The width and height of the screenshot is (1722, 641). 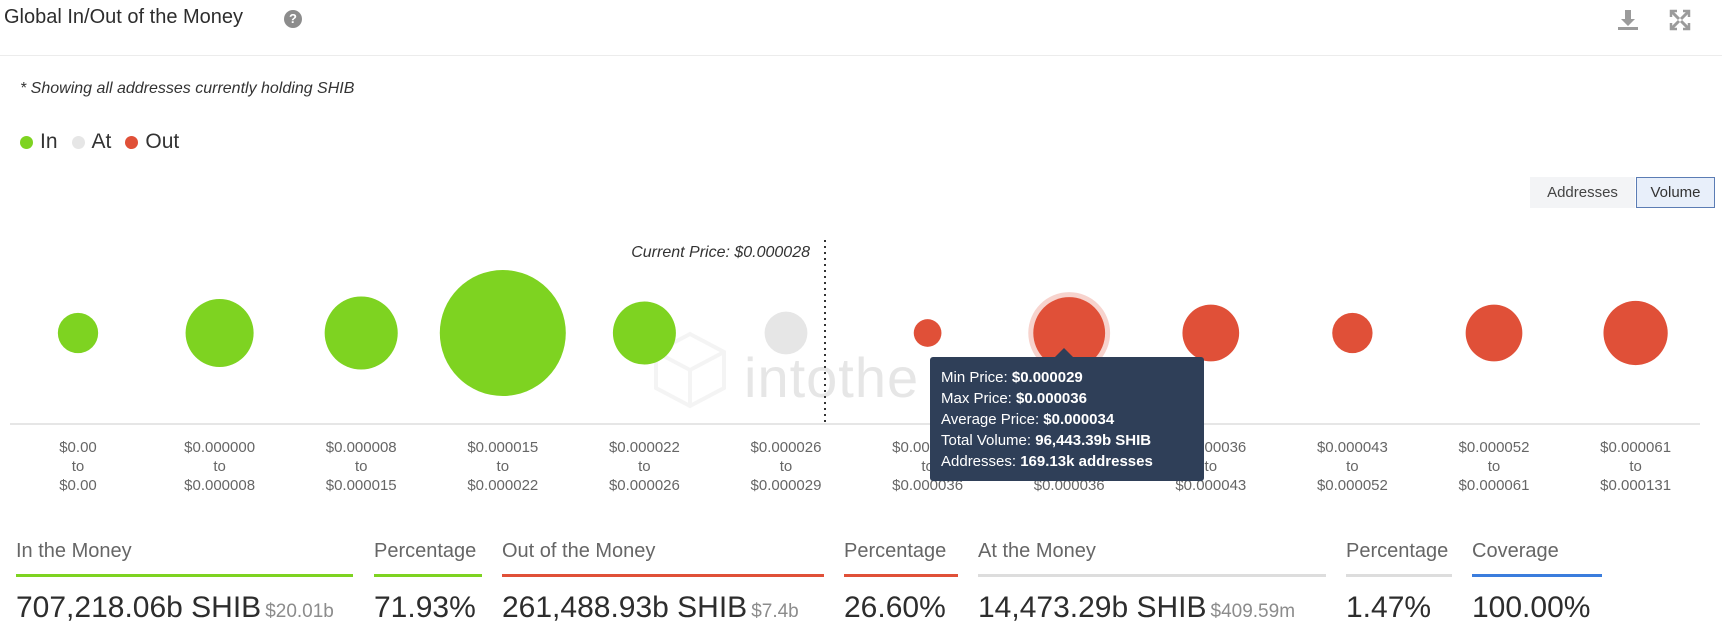 I want to click on x-tick-label: $0.000000, so click(x=219, y=447).